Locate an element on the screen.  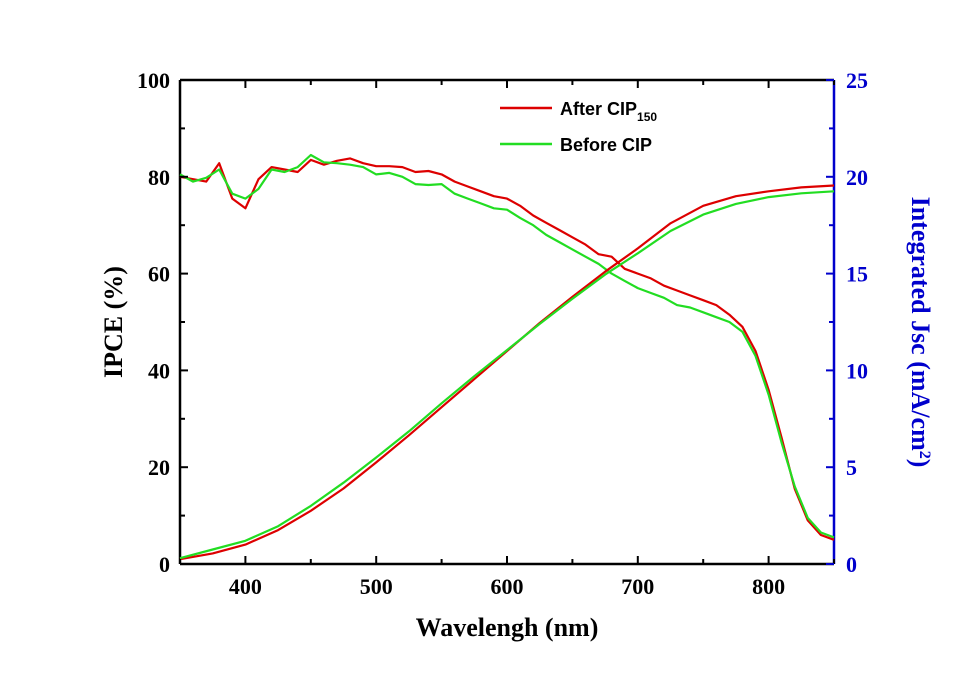
y-axis-right-title-main: Integrated Jsc (mA/cm is located at coordinates (920, 324).